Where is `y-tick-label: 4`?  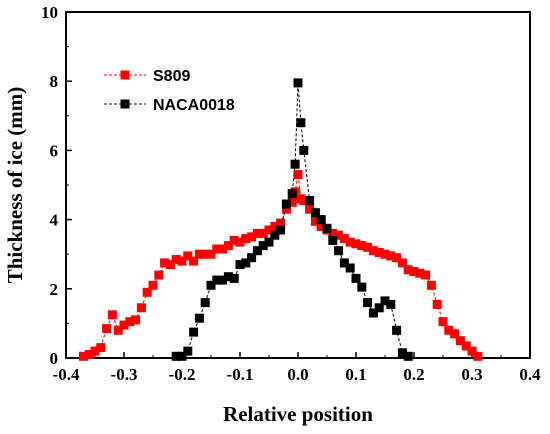
y-tick-label: 4 is located at coordinates (54, 220).